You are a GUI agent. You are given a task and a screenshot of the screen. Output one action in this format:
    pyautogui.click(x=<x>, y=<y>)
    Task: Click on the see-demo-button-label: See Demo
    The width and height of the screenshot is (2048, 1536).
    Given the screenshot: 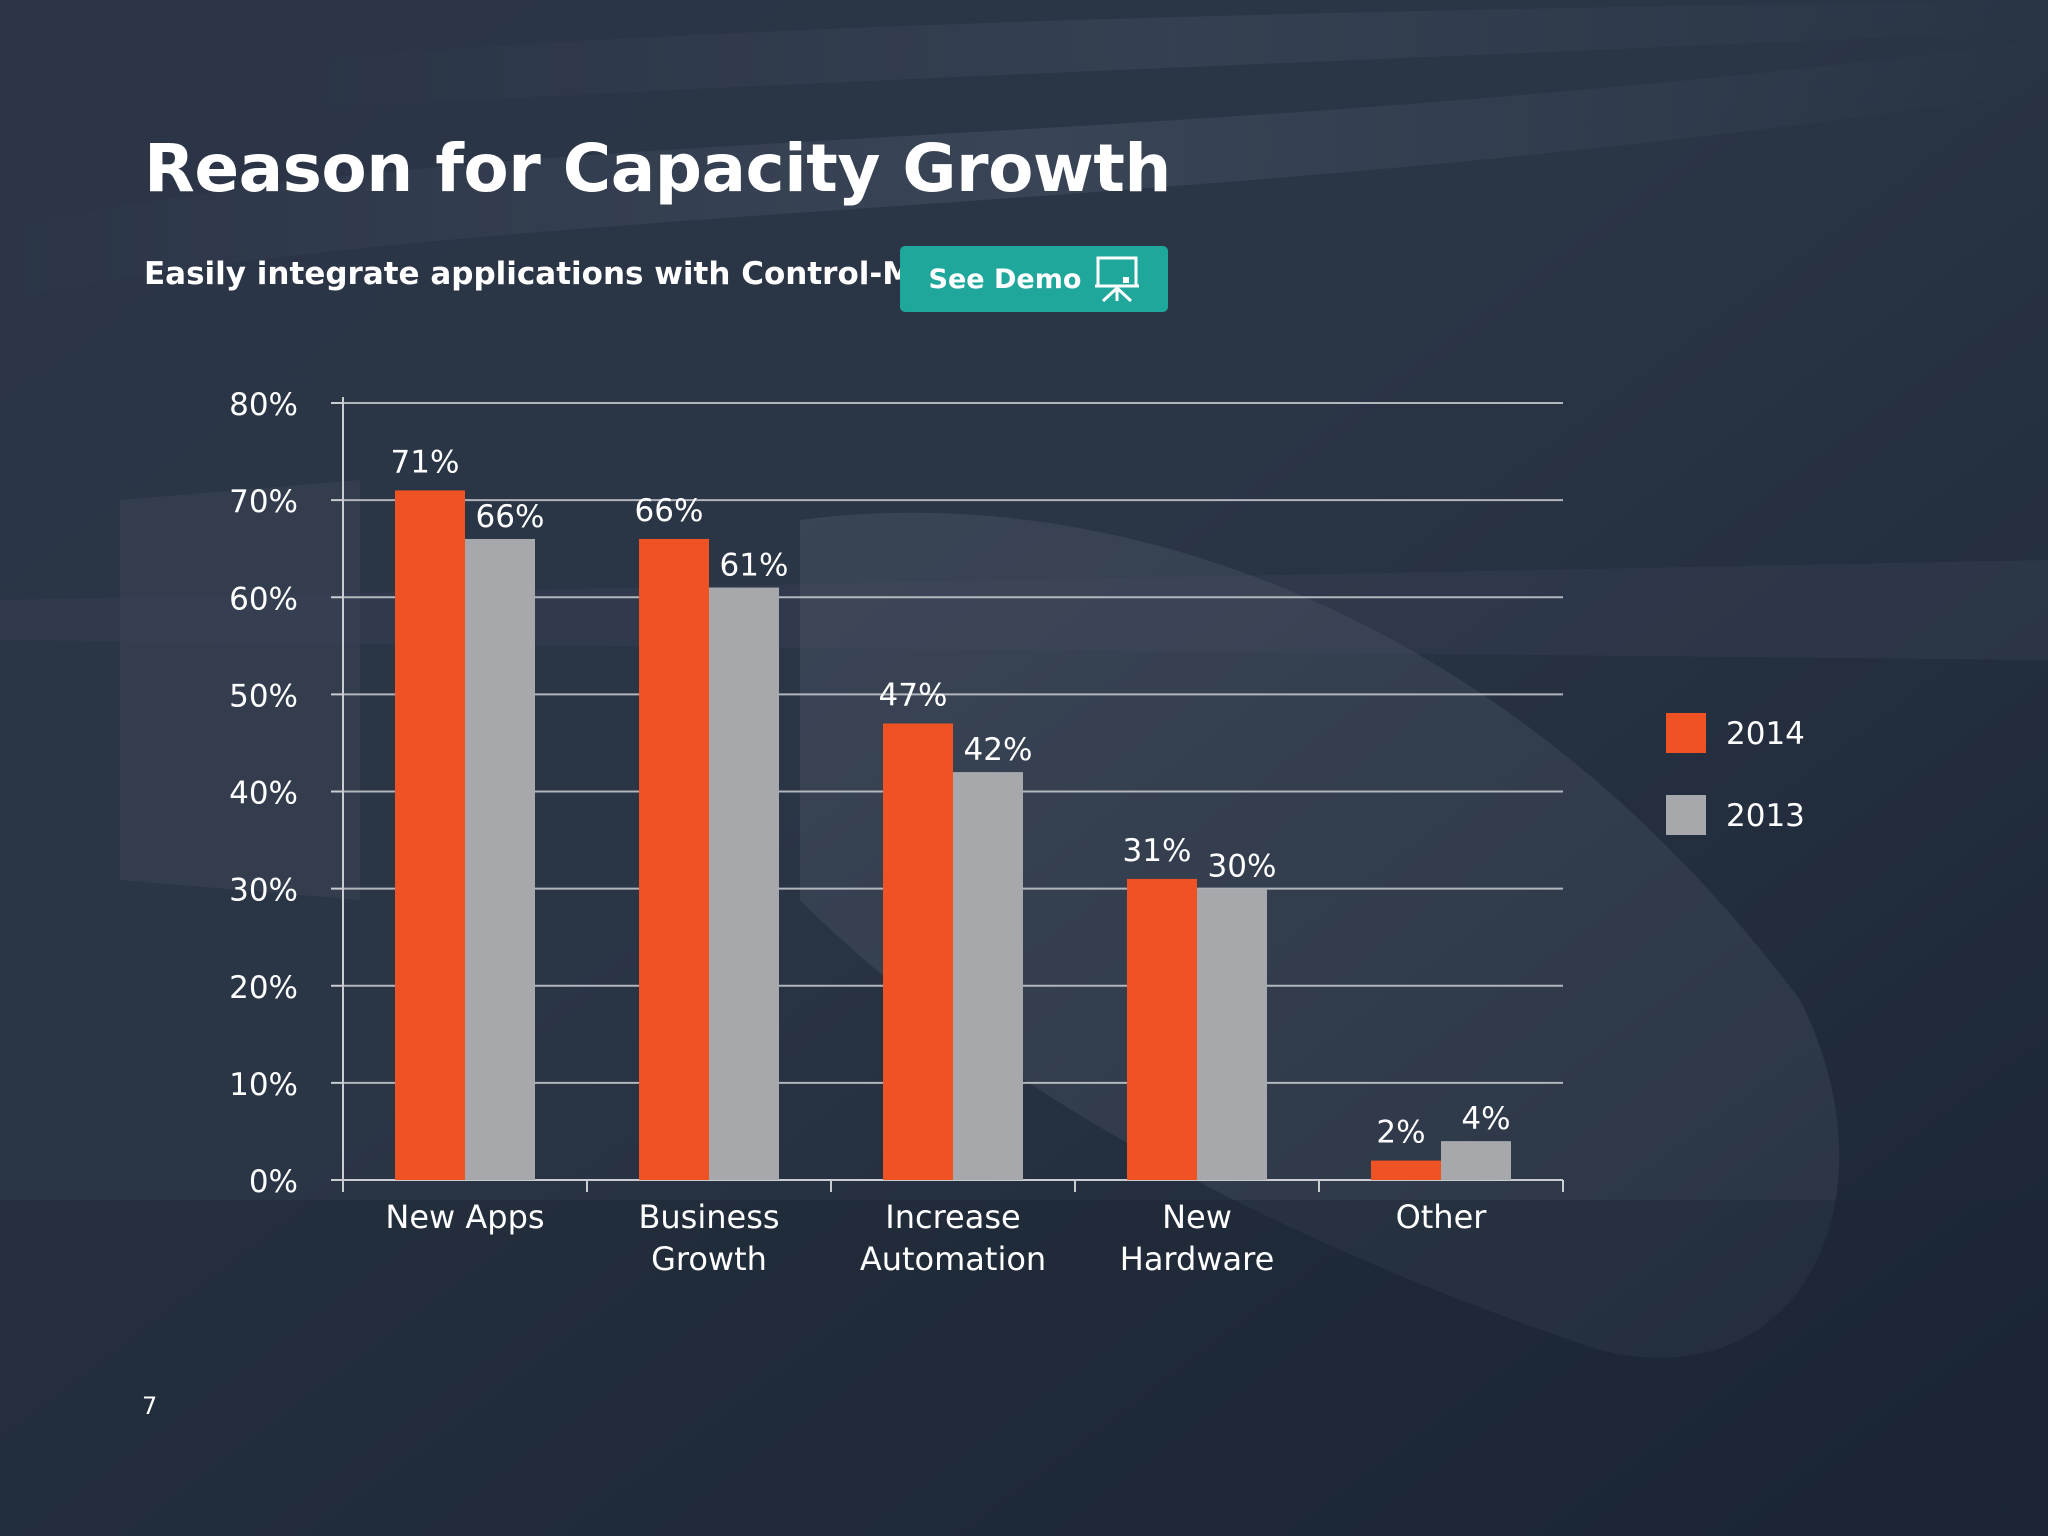 What is the action you would take?
    pyautogui.click(x=1005, y=279)
    